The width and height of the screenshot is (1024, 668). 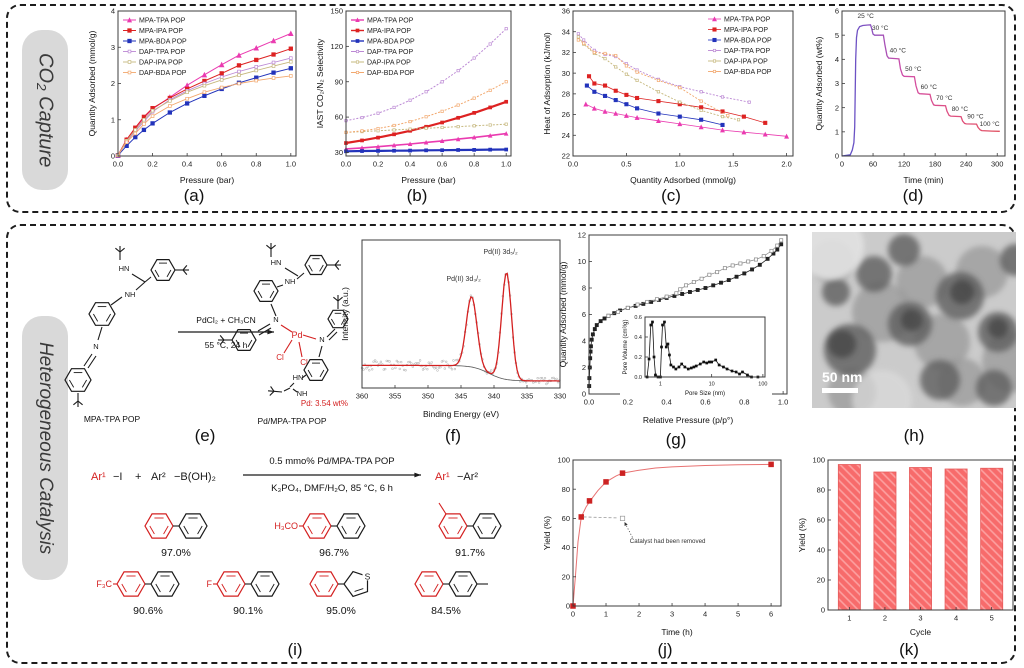 I want to click on caption-h: (h), so click(x=914, y=435).